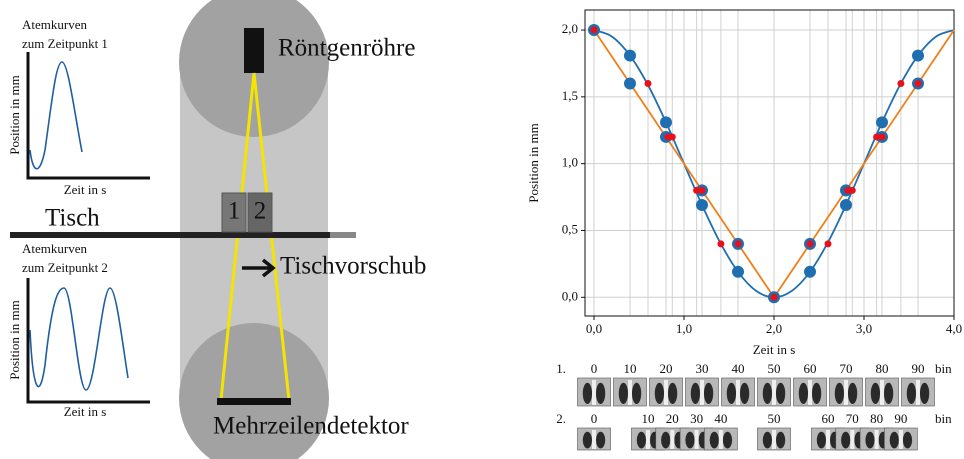  I want to click on x-label: Zeit in s, so click(85, 189).